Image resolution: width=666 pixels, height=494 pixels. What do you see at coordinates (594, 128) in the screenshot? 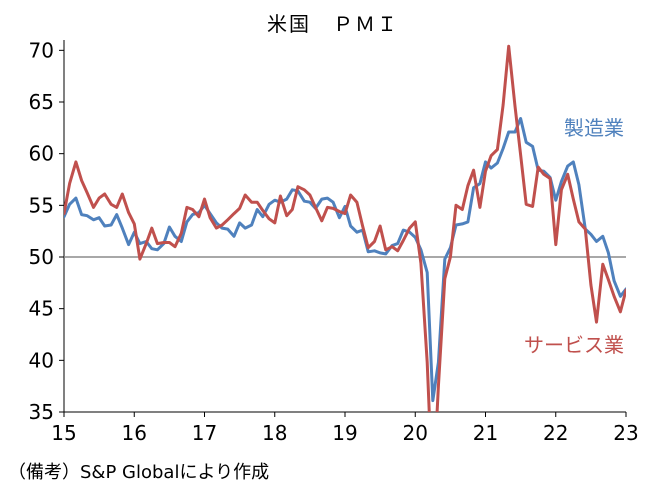
I see `manufacturing-series-label: 製造業` at bounding box center [594, 128].